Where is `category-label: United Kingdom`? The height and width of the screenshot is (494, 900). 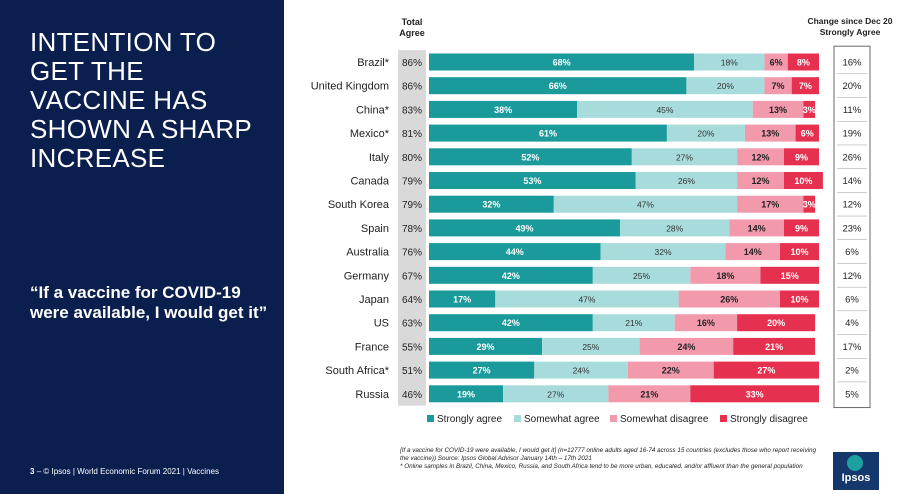 category-label: United Kingdom is located at coordinates (350, 87).